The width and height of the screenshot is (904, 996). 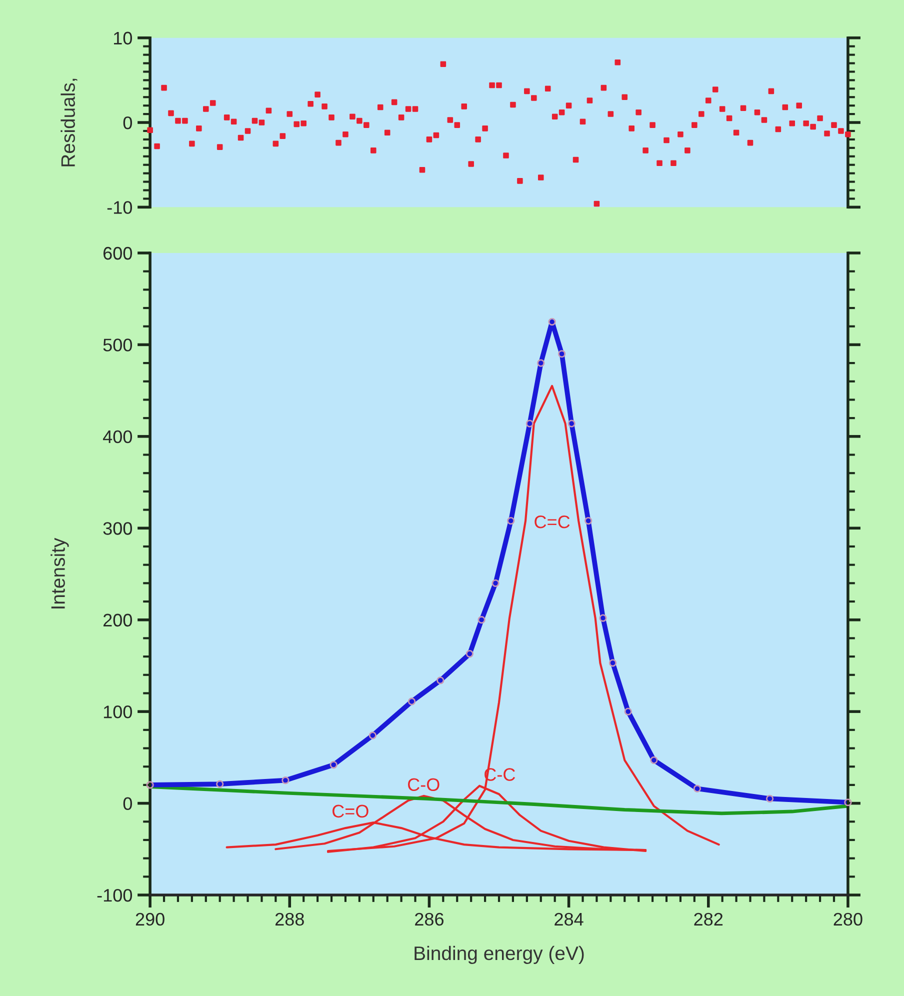 I want to click on y-tick-label: 100, so click(x=118, y=712).